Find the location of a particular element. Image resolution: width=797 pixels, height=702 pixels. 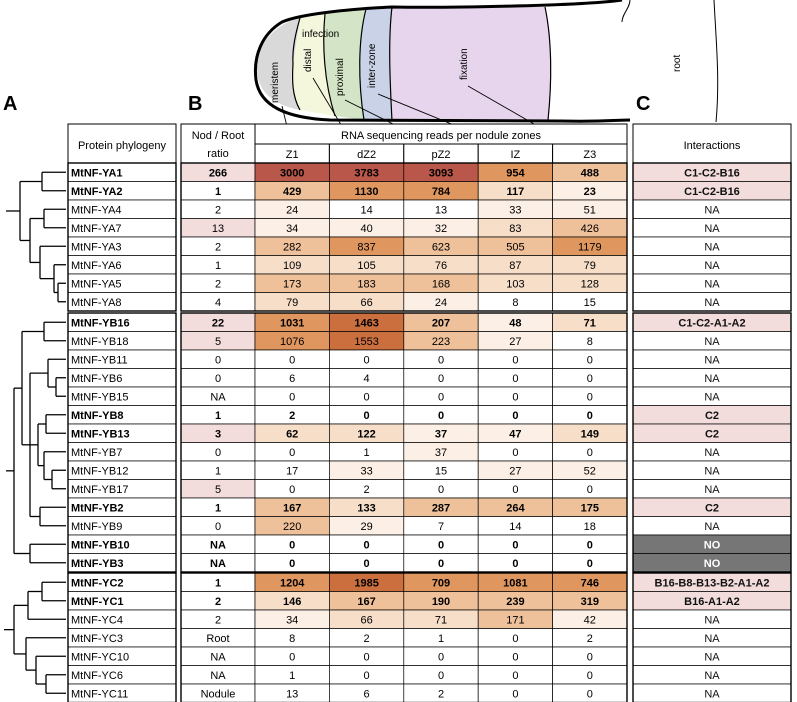

panel-label-a: A is located at coordinates (10, 104).